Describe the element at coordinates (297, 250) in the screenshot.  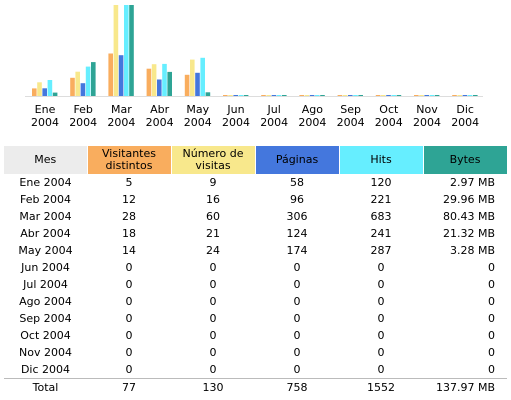
I see `cell-pages: 174` at that location.